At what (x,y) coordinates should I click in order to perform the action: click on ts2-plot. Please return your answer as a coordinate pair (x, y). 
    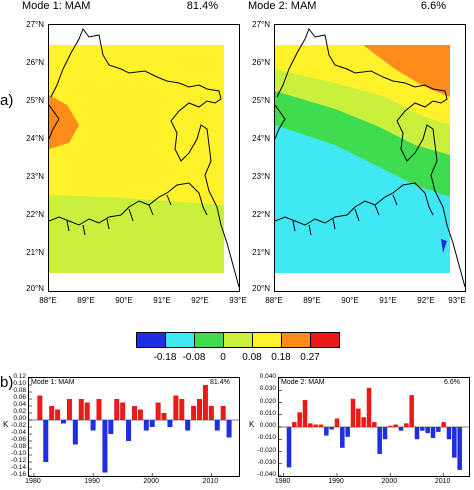
    Looking at the image, I should click on (374, 427).